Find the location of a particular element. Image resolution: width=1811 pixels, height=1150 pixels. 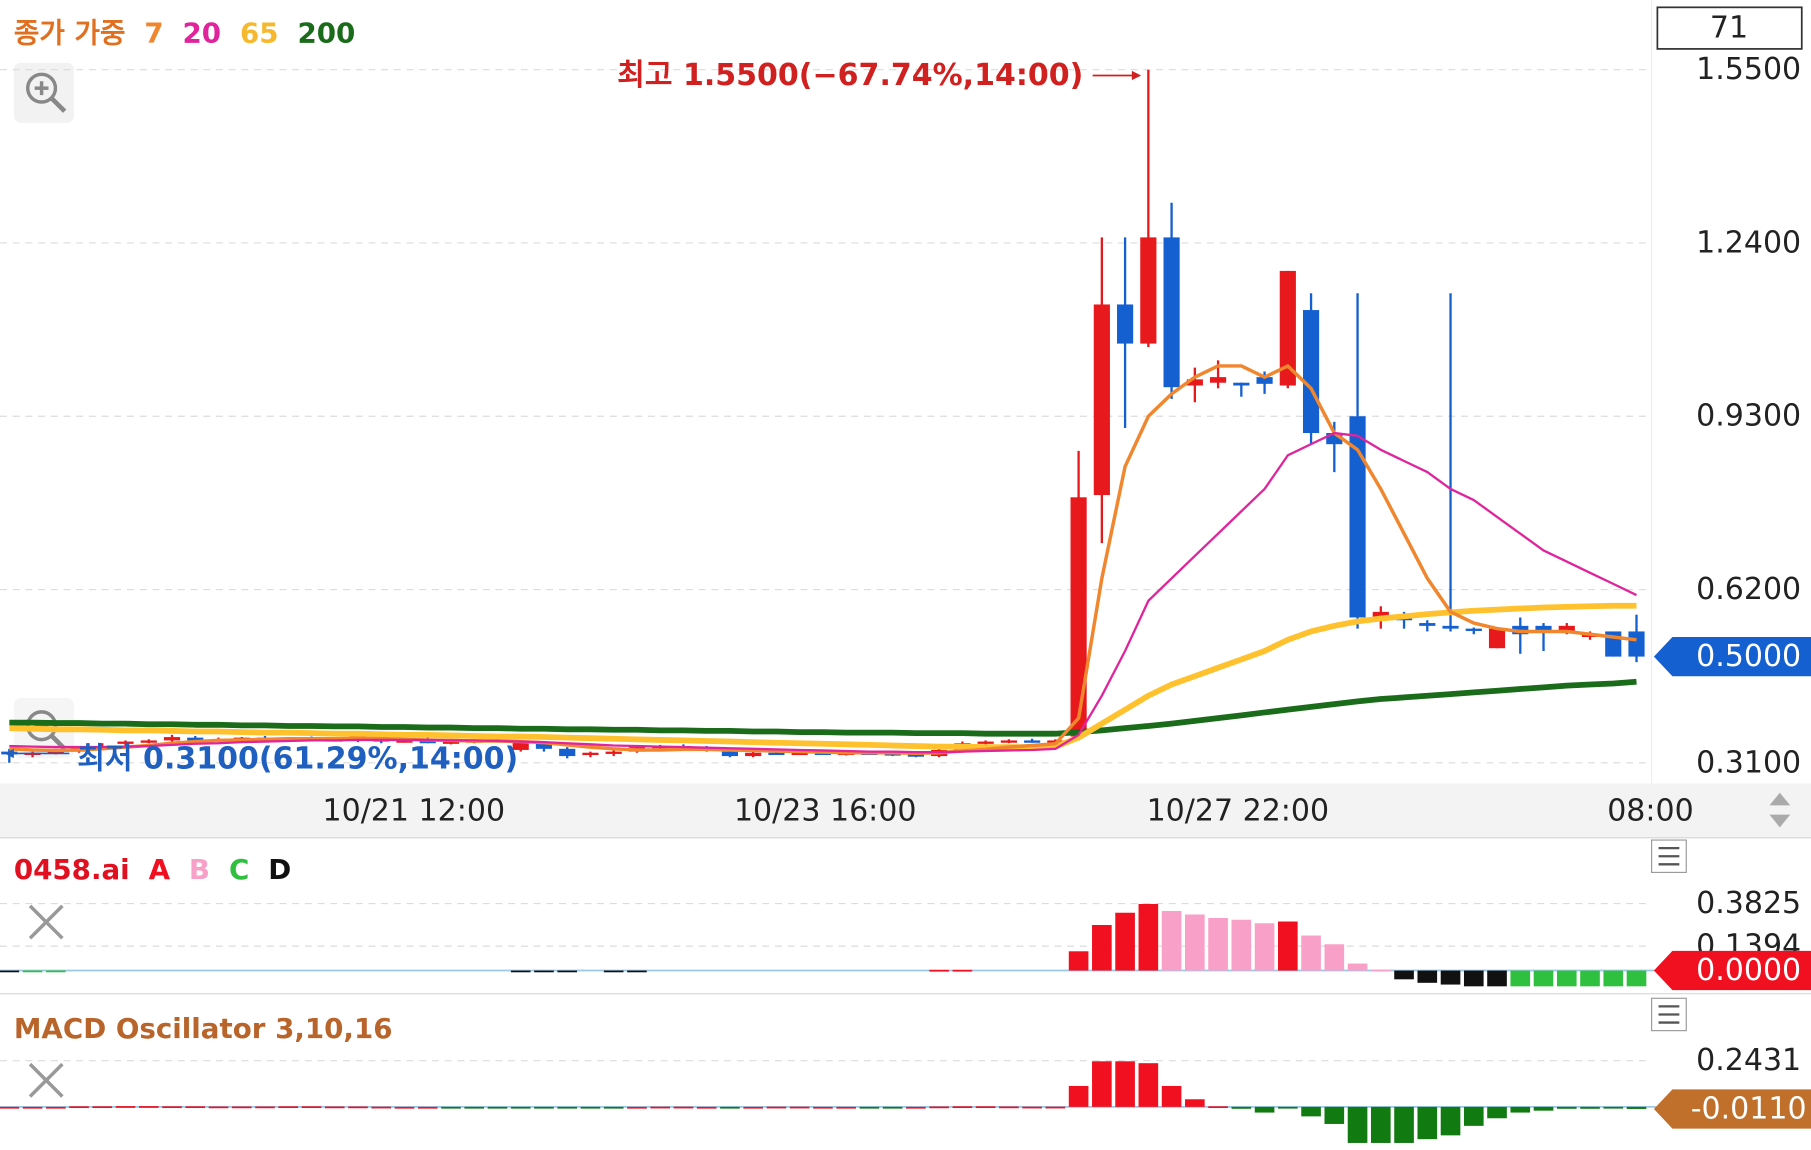

axis-scroll-button is located at coordinates (1780, 810).